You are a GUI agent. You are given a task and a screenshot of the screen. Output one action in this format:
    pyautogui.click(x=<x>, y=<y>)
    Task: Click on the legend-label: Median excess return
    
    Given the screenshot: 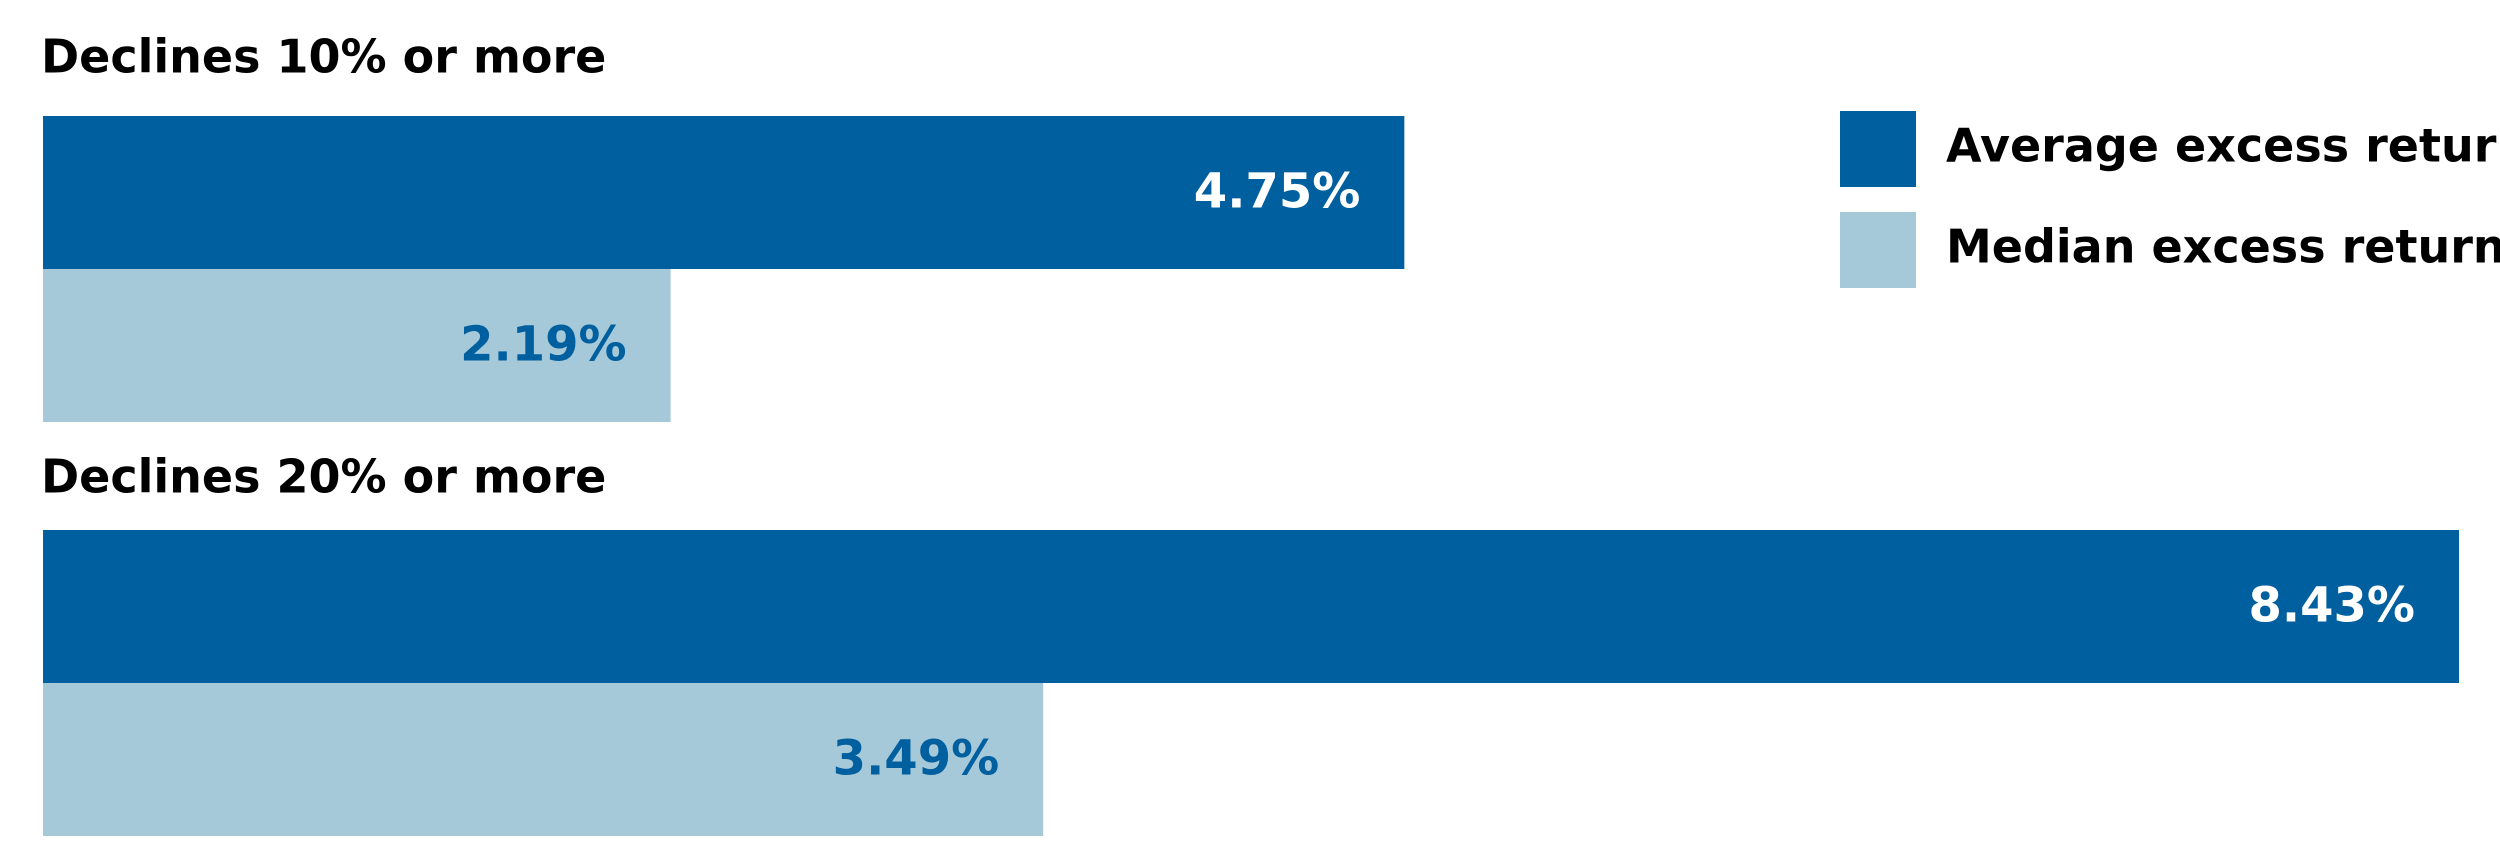 What is the action you would take?
    pyautogui.click(x=2223, y=247)
    